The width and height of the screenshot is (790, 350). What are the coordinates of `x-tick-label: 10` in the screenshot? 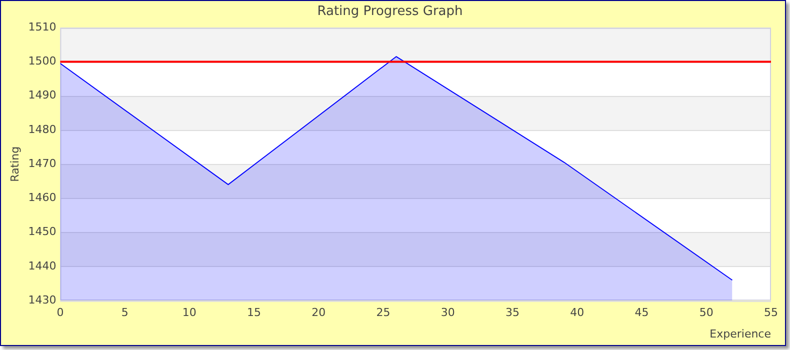 It's located at (189, 313).